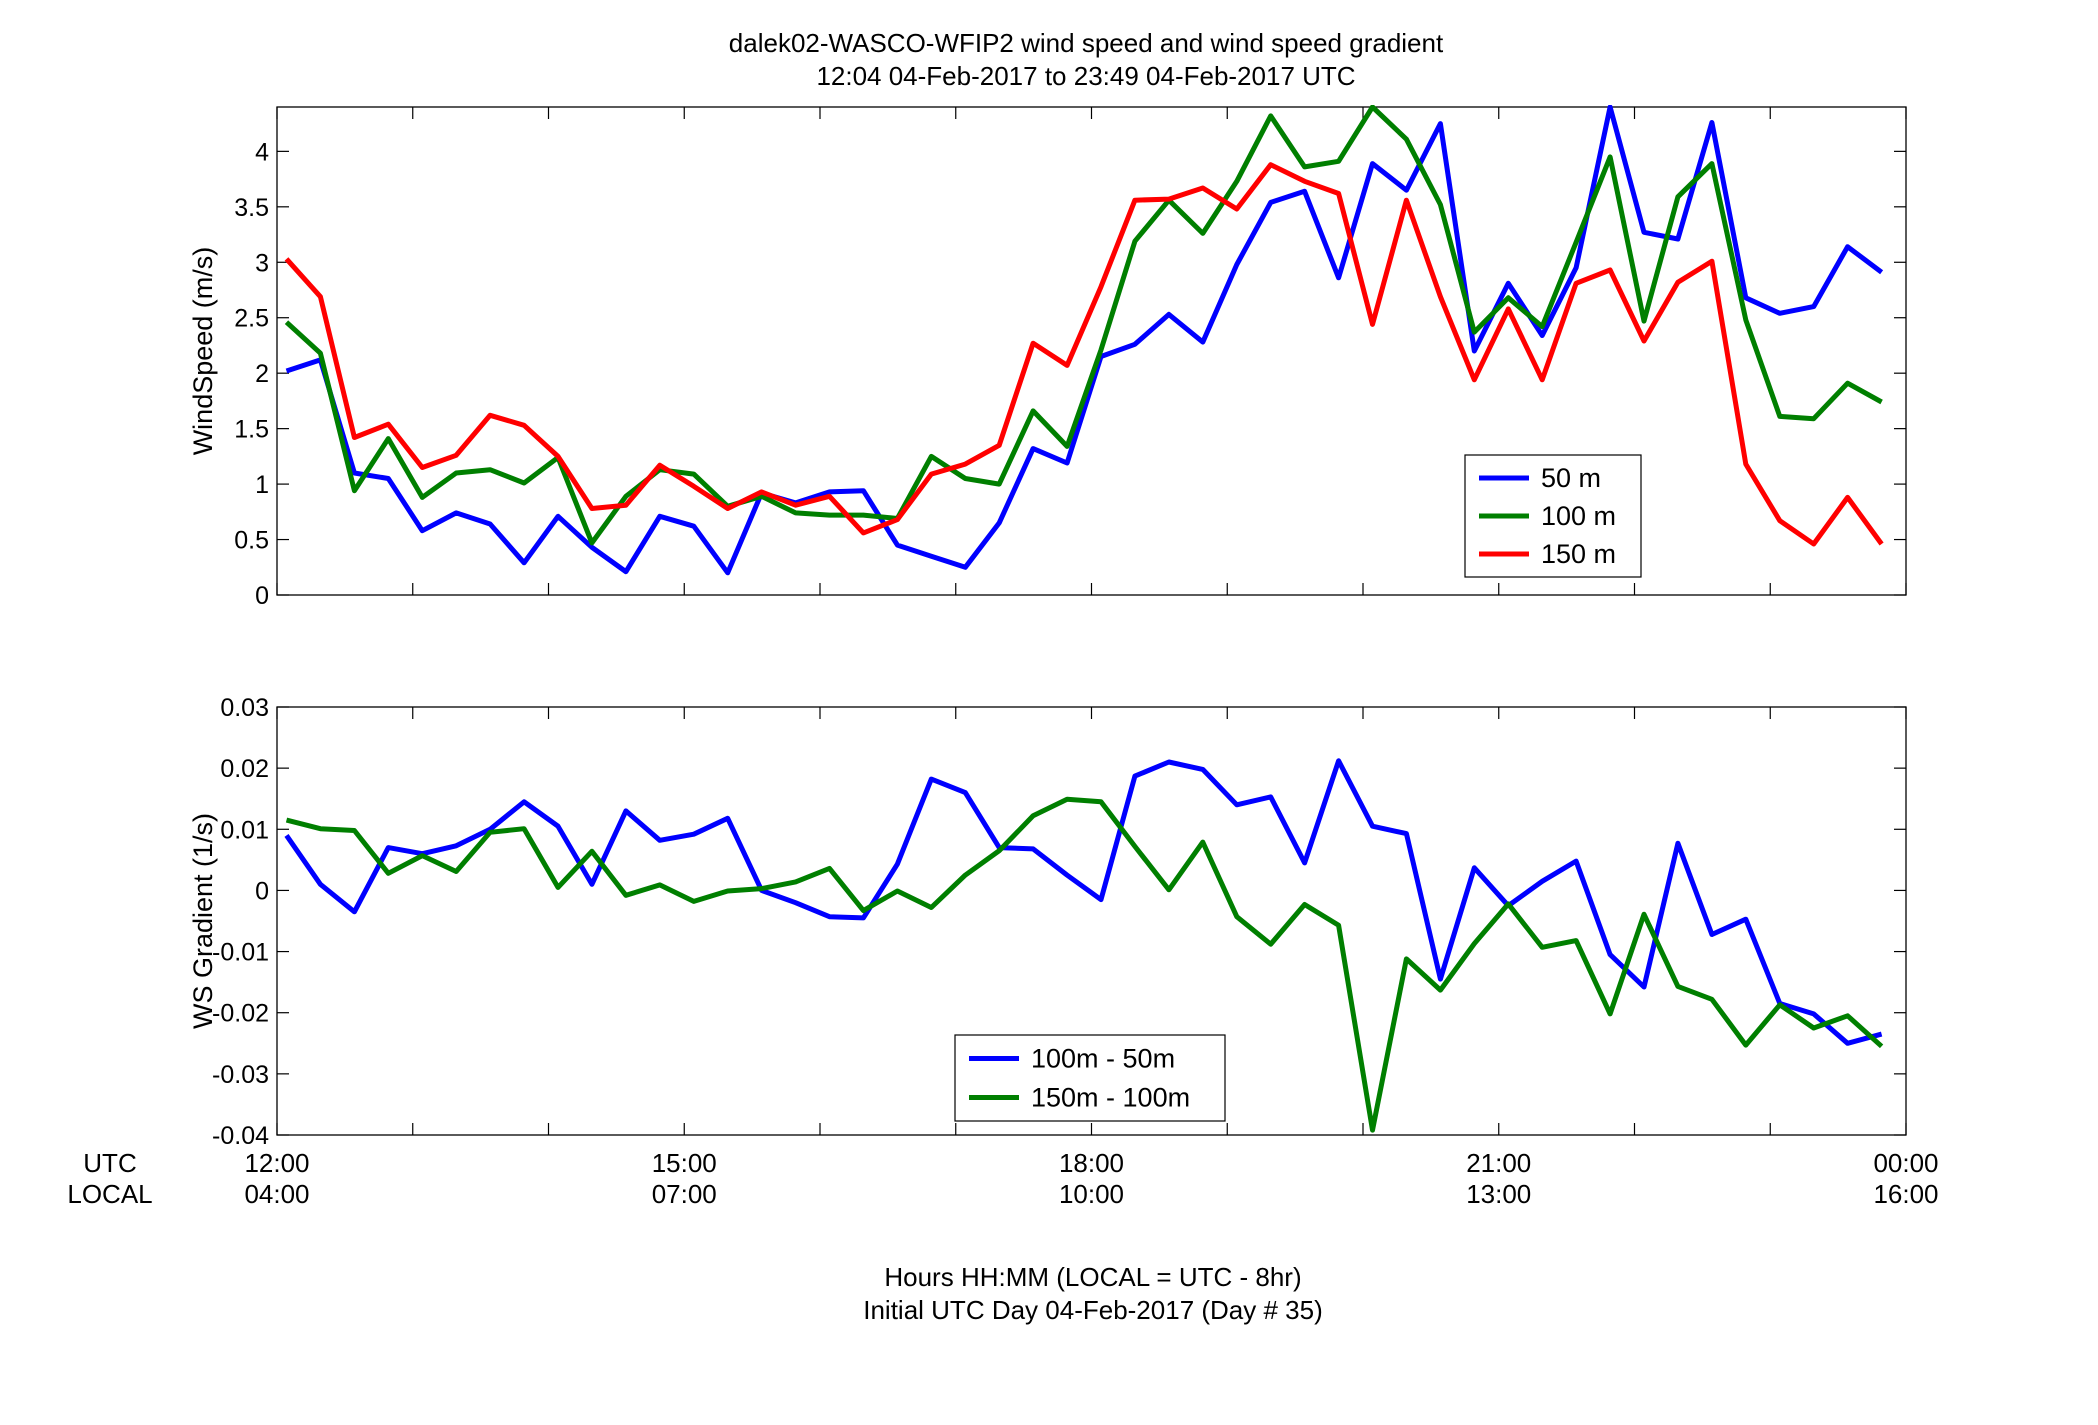 The width and height of the screenshot is (2098, 1425). Describe the element at coordinates (1905, 1163) in the screenshot. I see `x-tick-label-utc: 00:00` at that location.